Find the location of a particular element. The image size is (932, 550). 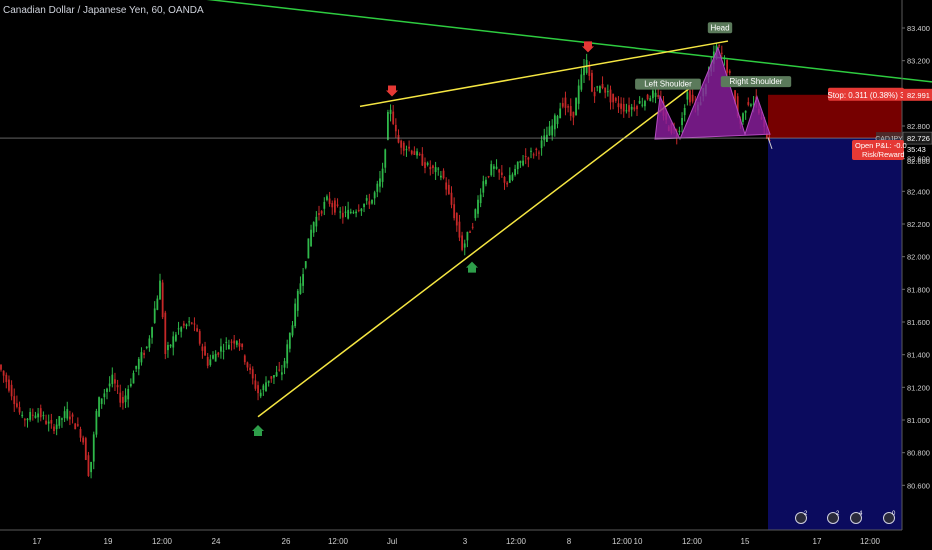

y-tick-label: 82.400 is located at coordinates (918, 191).